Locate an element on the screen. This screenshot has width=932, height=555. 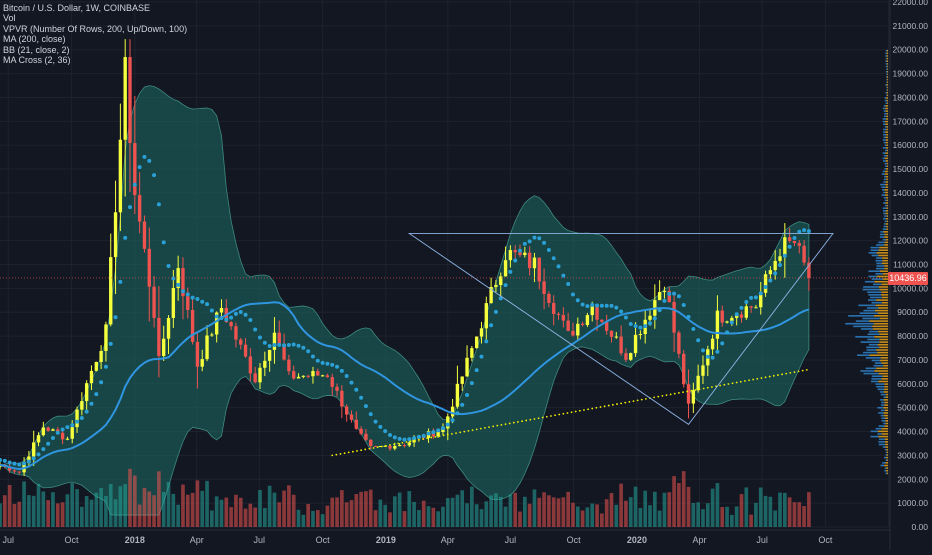
legend-bb: BB (21, close, 2) is located at coordinates (36, 49).